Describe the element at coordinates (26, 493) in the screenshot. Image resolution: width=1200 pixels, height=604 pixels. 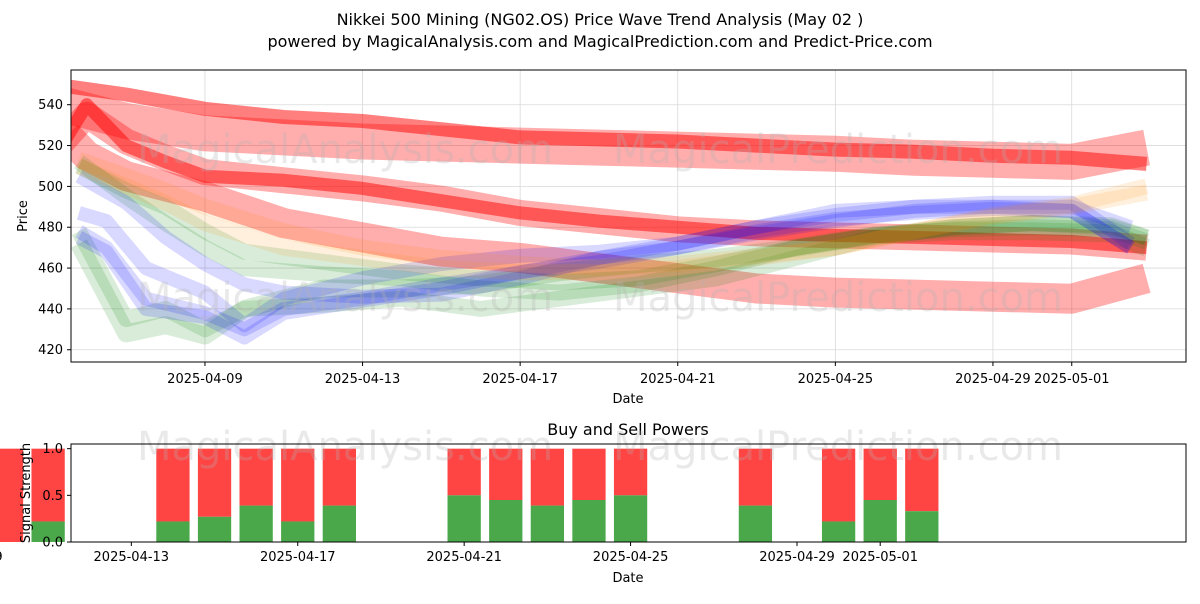
I see `signal-y-axis-label: Signal Strength` at that location.